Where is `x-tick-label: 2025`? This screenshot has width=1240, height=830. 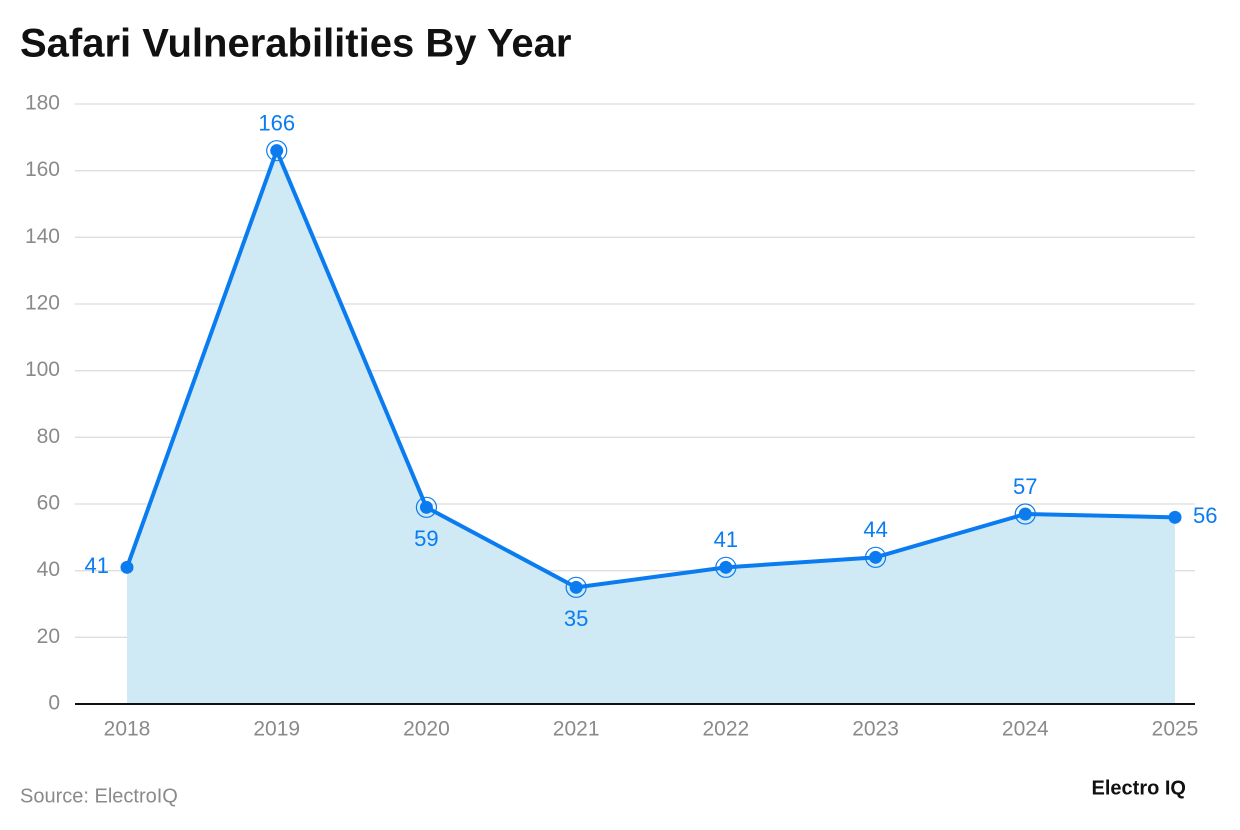
x-tick-label: 2025 is located at coordinates (1175, 729).